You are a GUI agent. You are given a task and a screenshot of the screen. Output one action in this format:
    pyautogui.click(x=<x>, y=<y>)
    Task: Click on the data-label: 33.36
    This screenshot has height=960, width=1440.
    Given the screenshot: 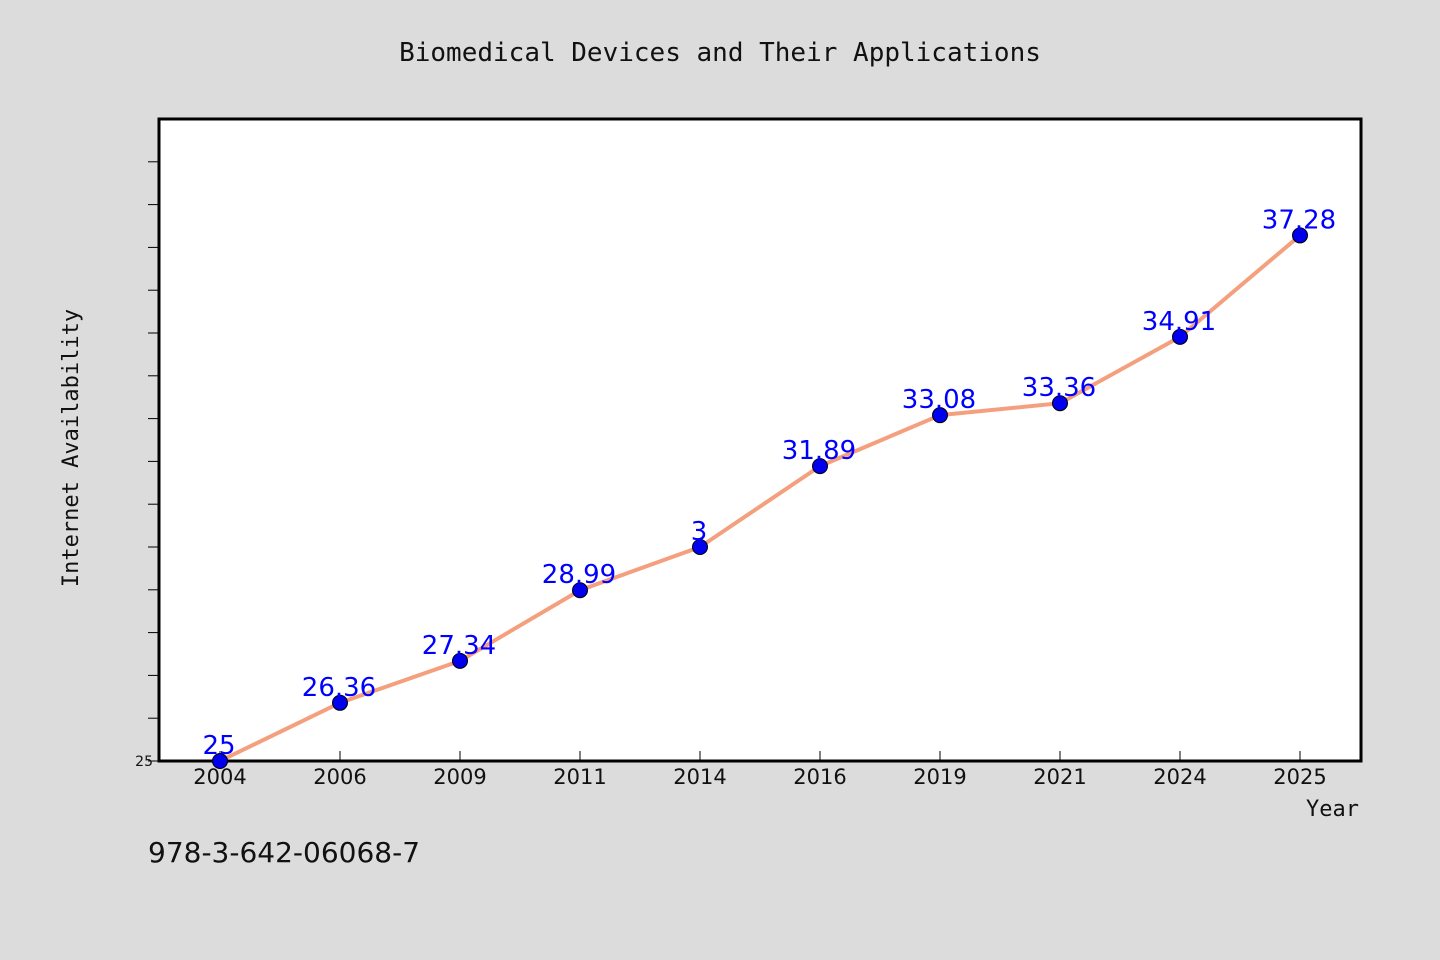 What is the action you would take?
    pyautogui.click(x=1059, y=388)
    